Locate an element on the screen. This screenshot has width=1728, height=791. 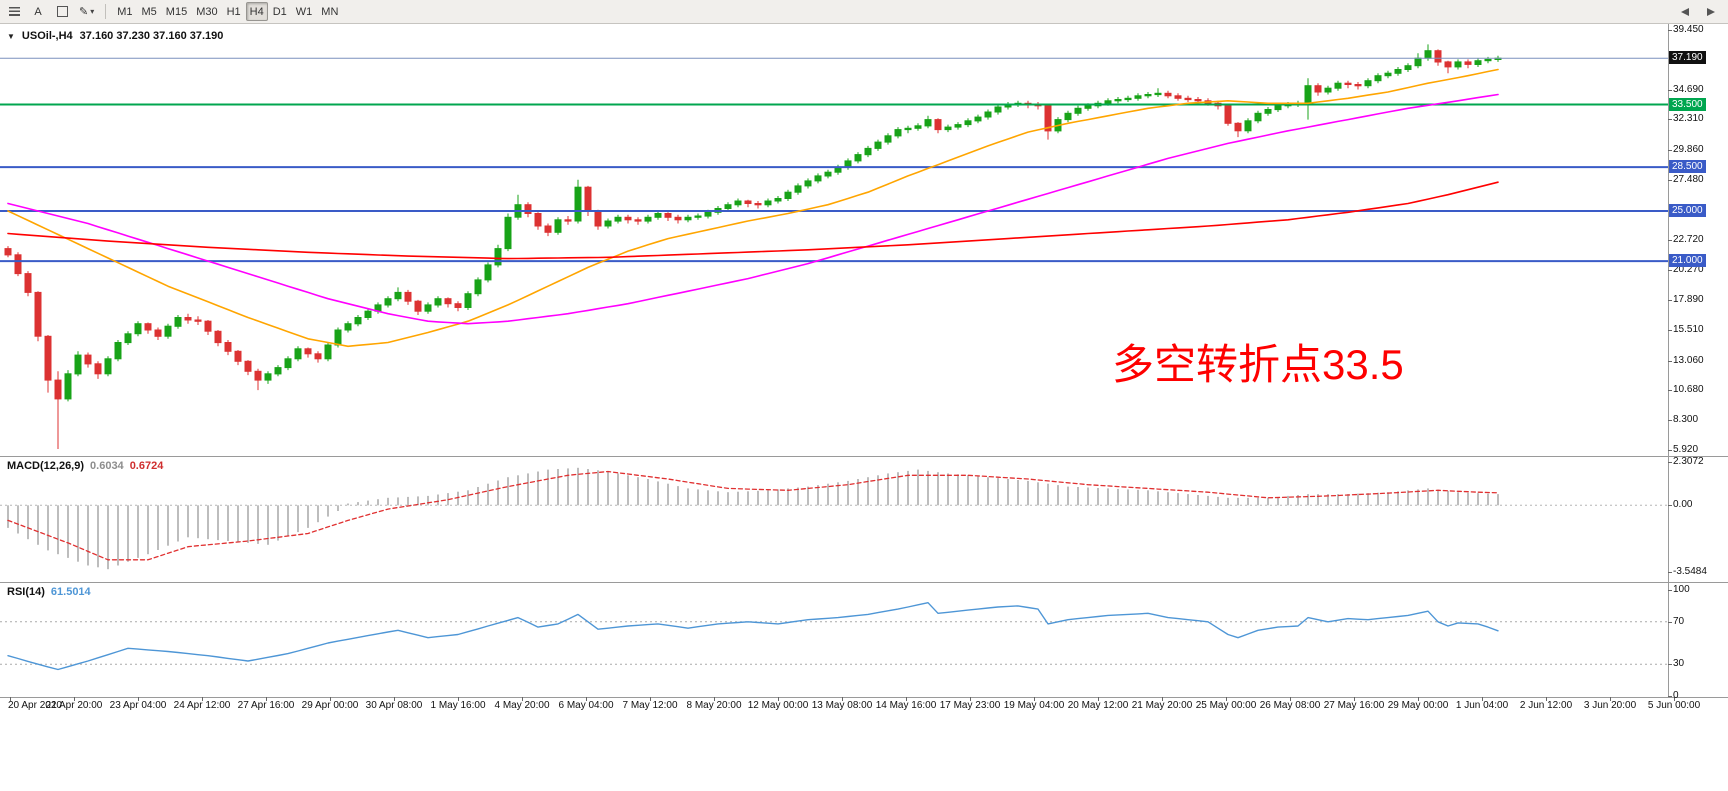
macd-axis-label: 0.00 is located at coordinates (1683, 505).